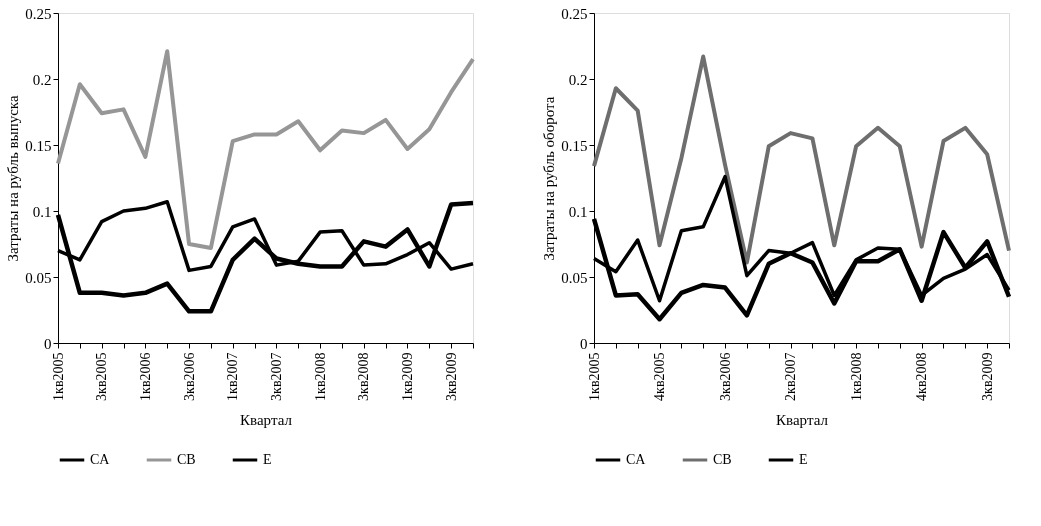 This screenshot has width=1041, height=526. Describe the element at coordinates (660, 376) in the screenshot. I see `x-tick-label: 4кв2005` at that location.